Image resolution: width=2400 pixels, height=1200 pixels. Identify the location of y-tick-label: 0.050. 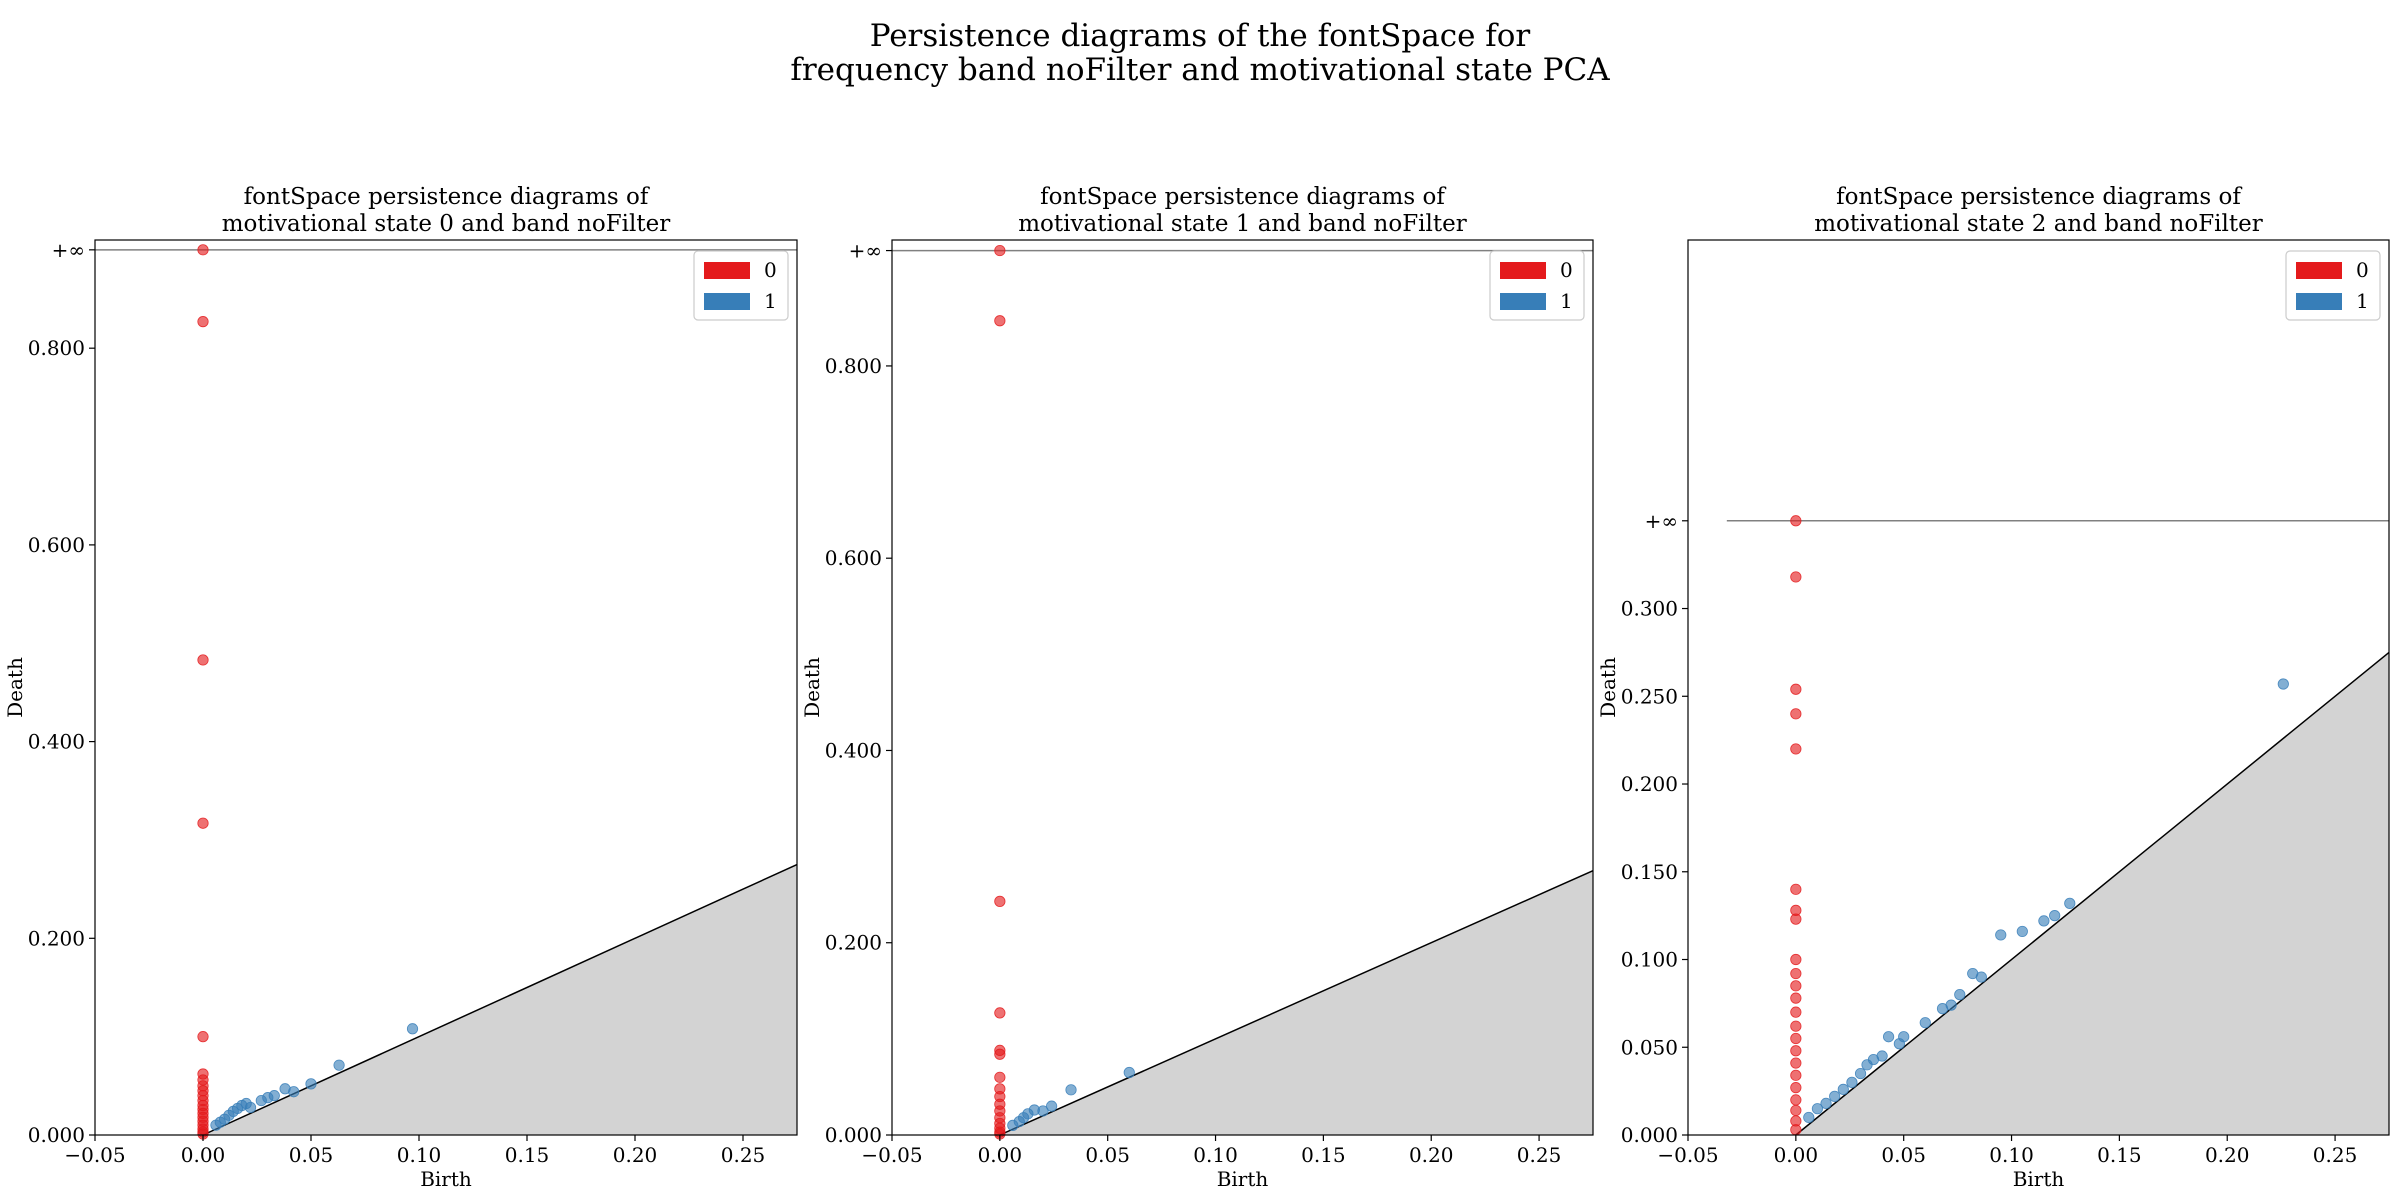
(1649, 1047).